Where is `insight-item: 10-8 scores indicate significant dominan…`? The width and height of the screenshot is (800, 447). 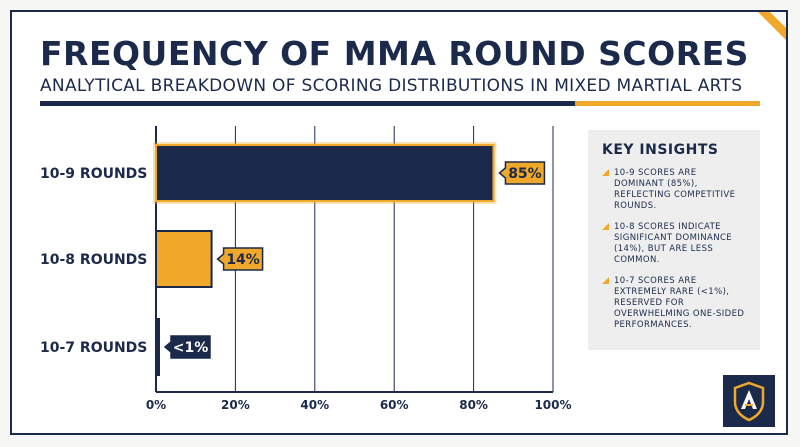
insight-item: 10-8 scores indicate significant dominan… is located at coordinates (675, 244).